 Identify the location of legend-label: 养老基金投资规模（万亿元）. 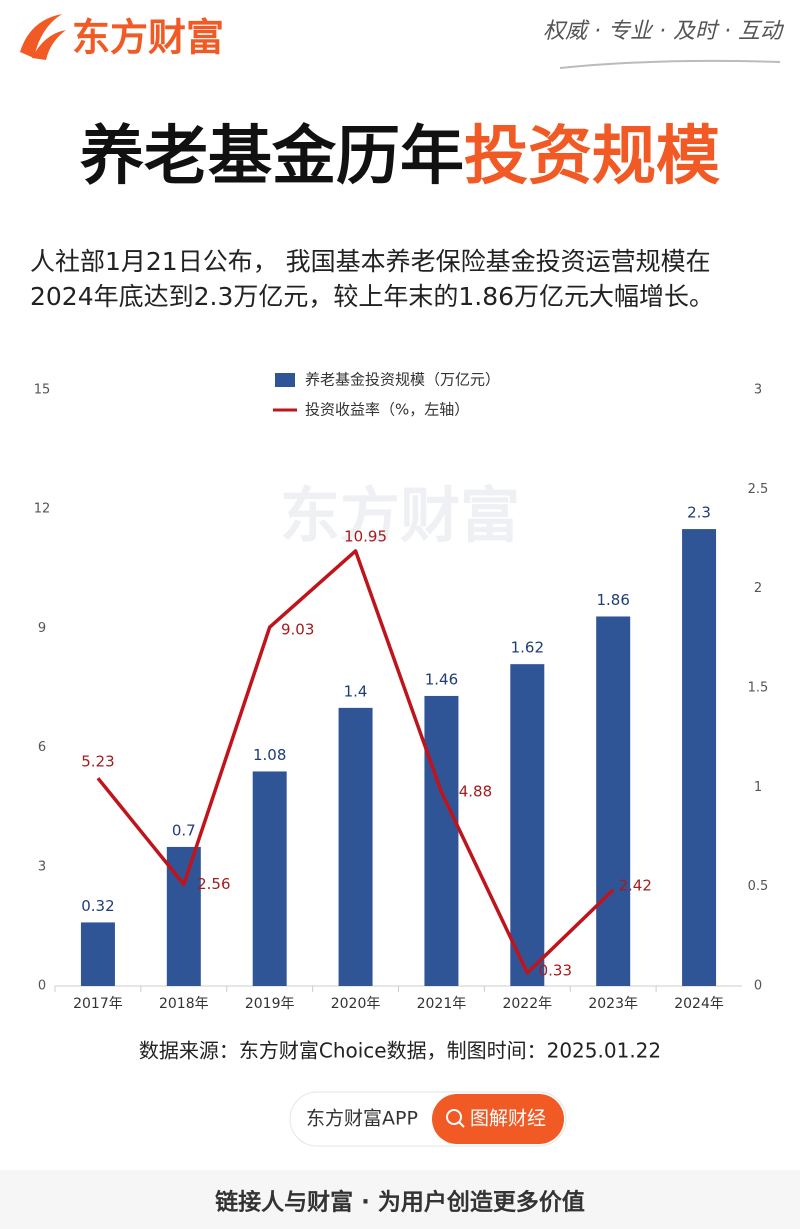
(402, 380).